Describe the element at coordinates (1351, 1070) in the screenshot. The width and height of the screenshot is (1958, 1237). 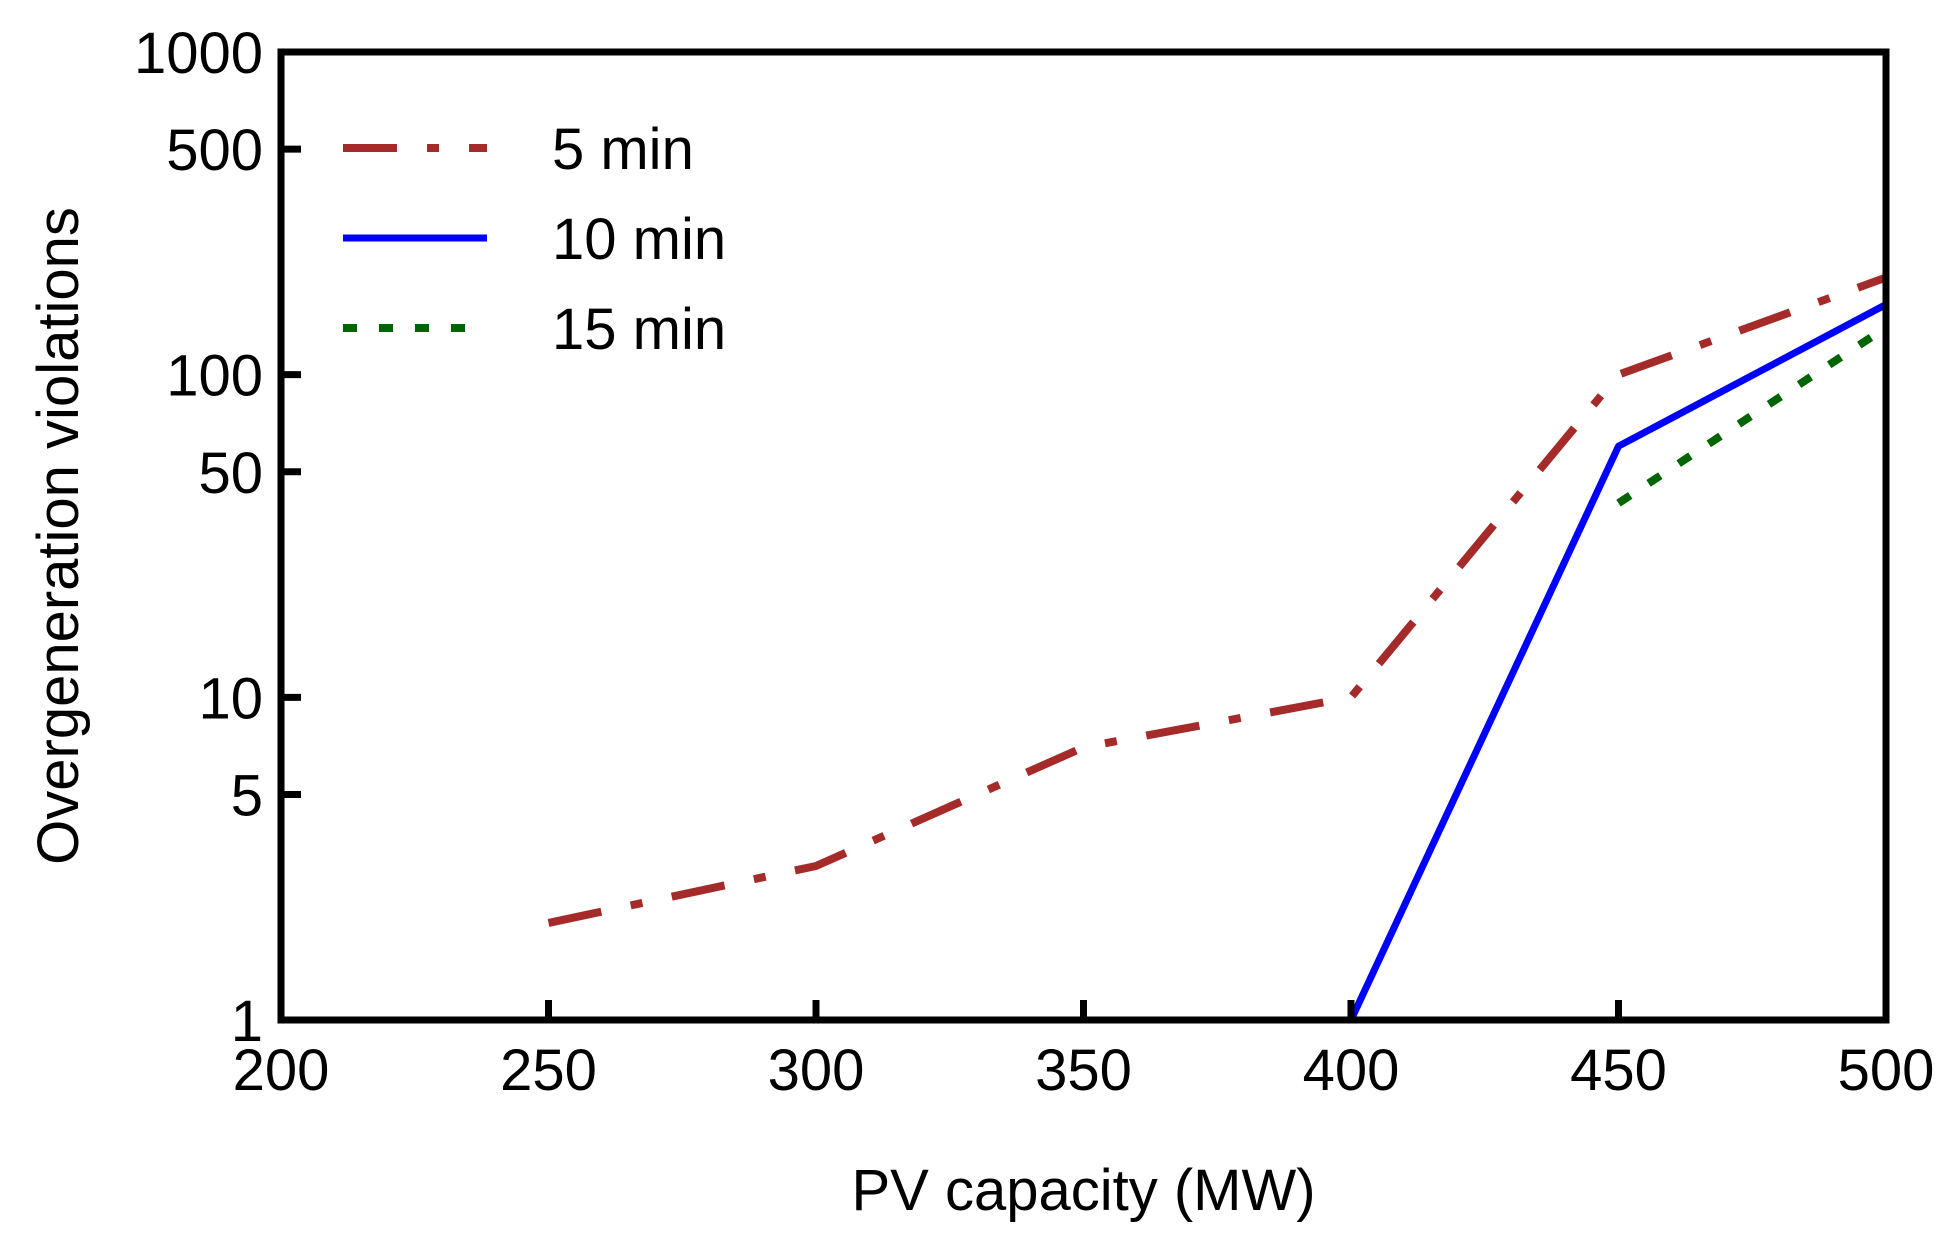
I see `x-tick-label-400: 400` at that location.